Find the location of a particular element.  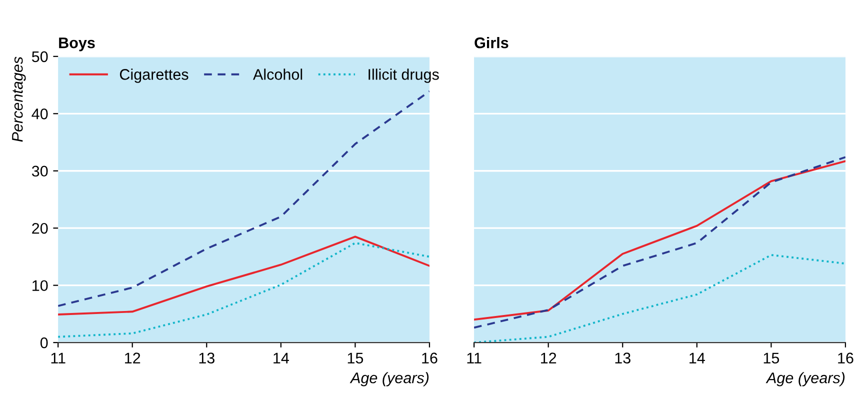

chart-title: Boys is located at coordinates (77, 45).